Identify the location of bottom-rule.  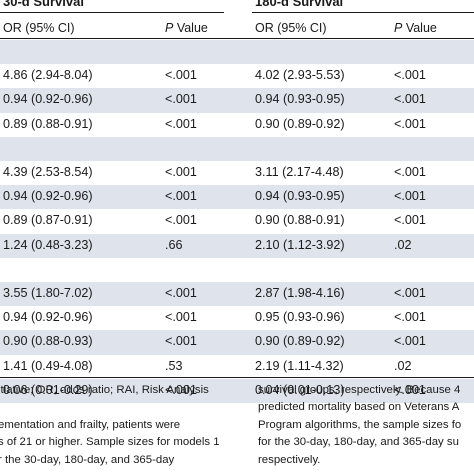
(237, 377).